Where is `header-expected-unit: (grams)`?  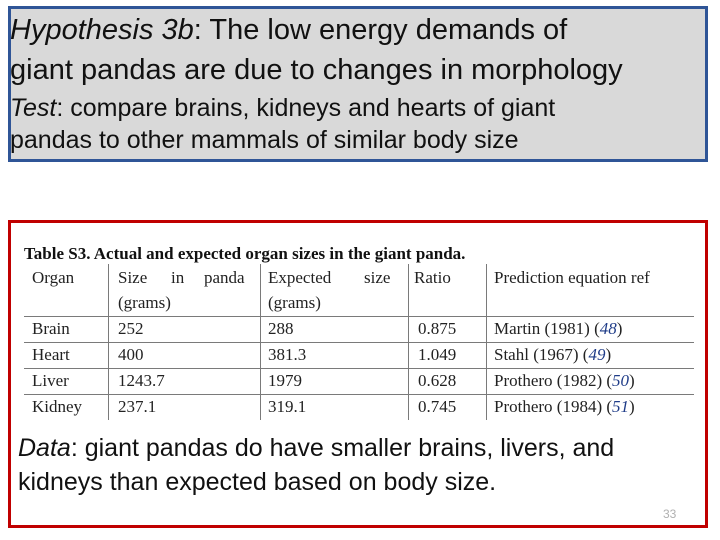
header-expected-unit: (grams) is located at coordinates (294, 302).